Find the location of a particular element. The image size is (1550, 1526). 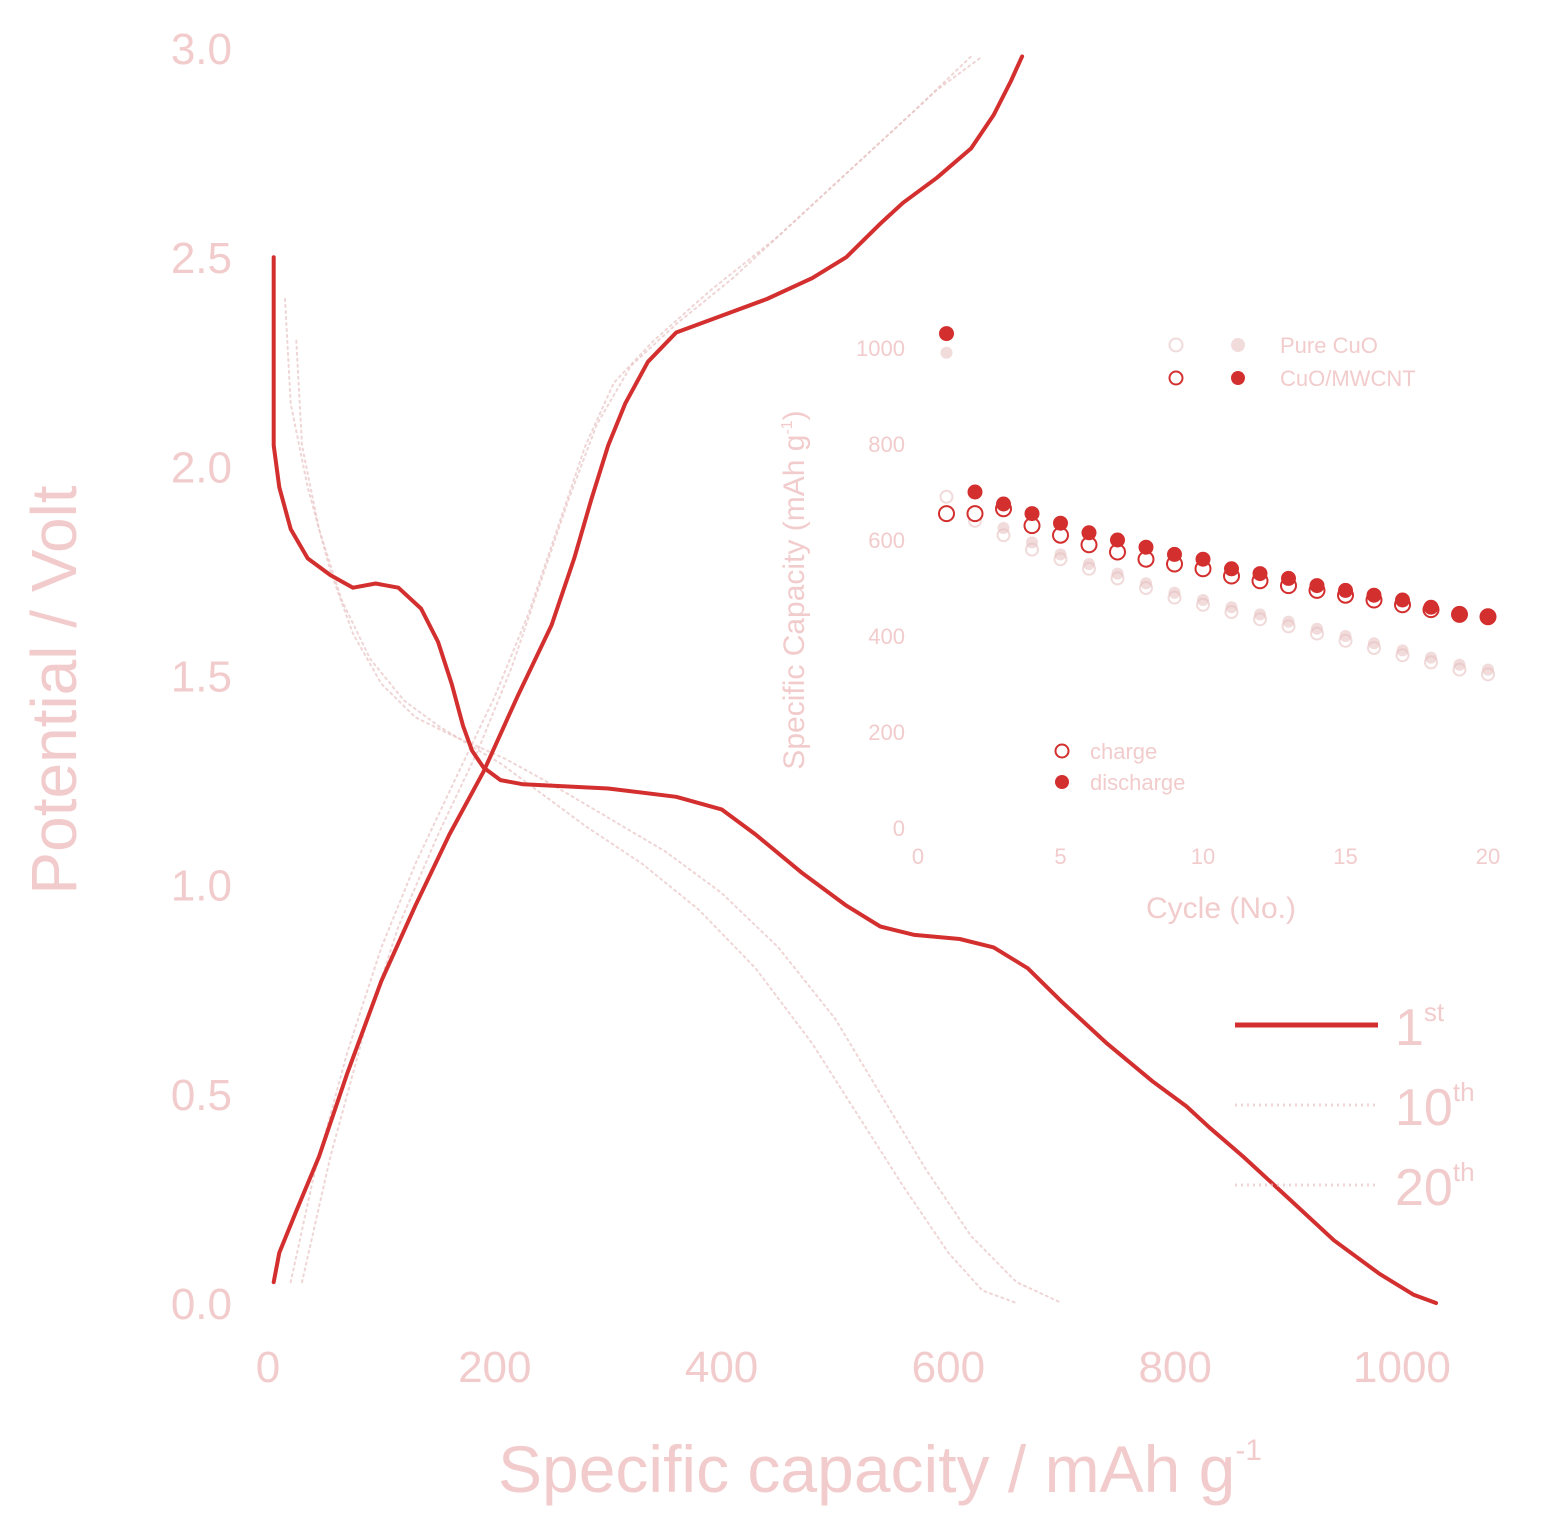

inset-y-tick-label-2: 400 is located at coordinates (886, 636).